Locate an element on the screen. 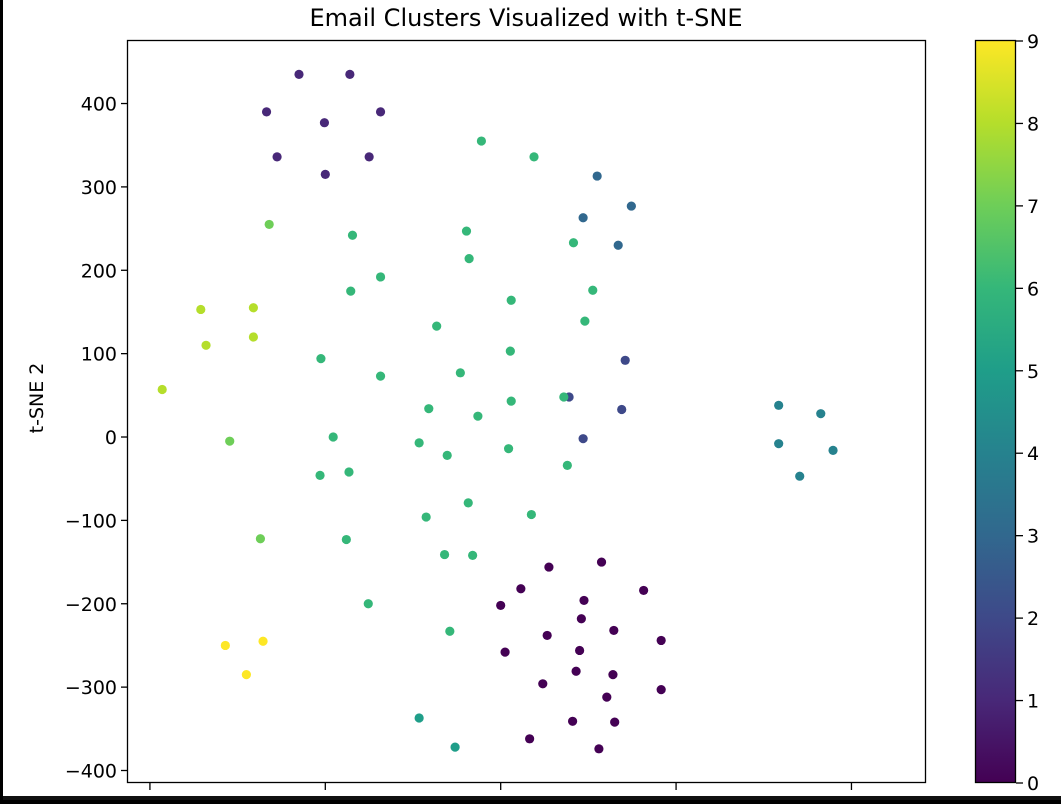 This screenshot has width=1061, height=804. y-tick-label: −300 is located at coordinates (91, 688).